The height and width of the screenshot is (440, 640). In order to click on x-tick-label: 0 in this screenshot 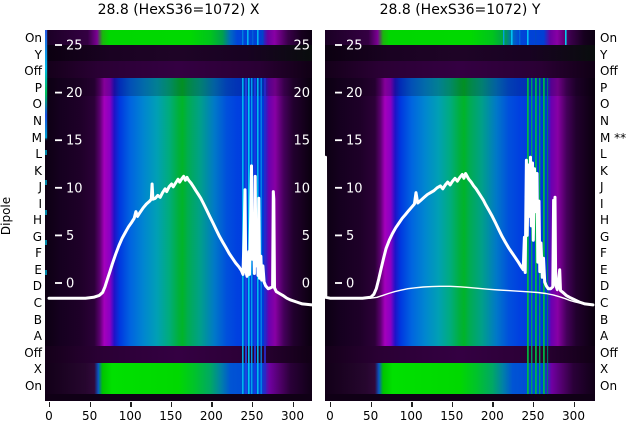, I will do `click(49, 416)`.